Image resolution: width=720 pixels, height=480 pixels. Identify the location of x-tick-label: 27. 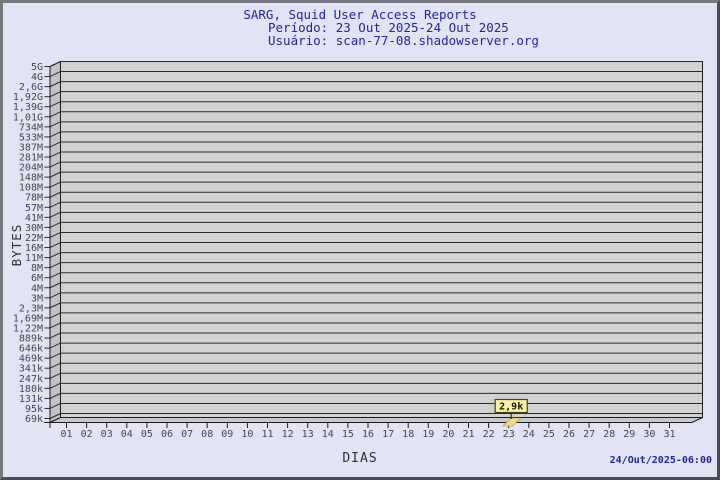
(589, 434).